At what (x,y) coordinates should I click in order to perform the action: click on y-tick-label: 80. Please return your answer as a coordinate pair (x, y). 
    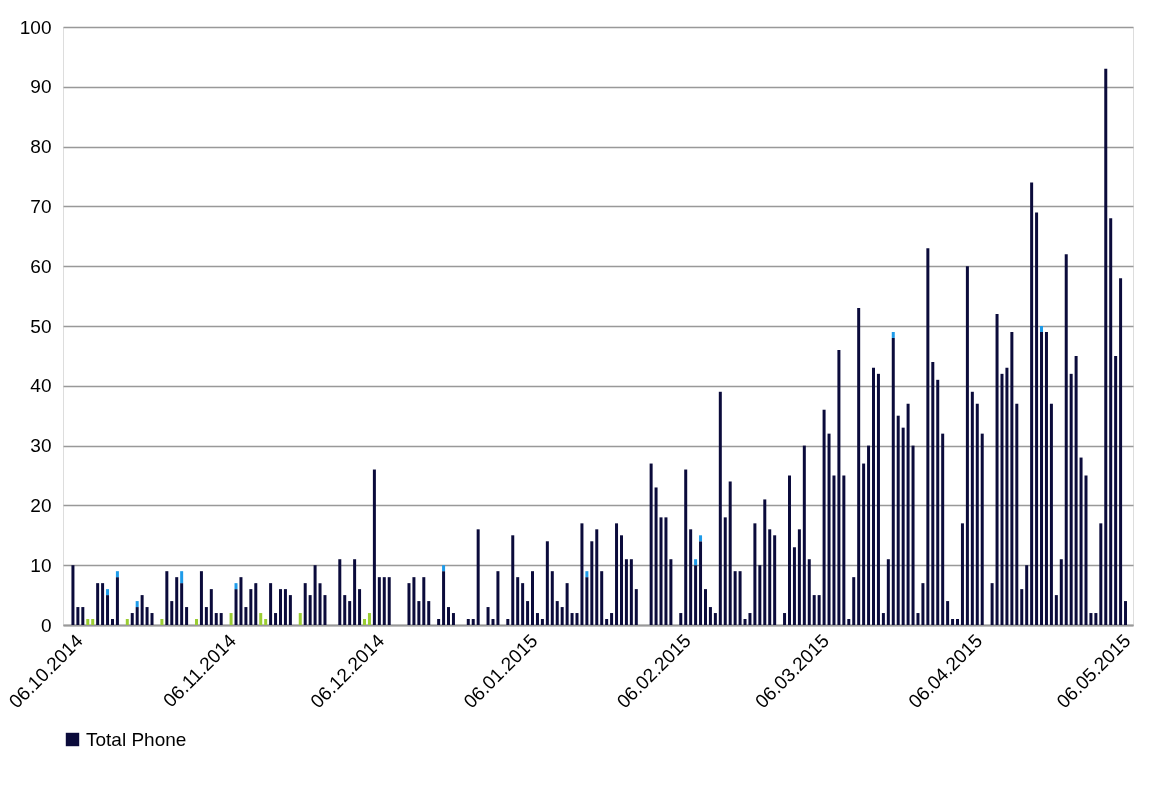
    Looking at the image, I should click on (41, 147).